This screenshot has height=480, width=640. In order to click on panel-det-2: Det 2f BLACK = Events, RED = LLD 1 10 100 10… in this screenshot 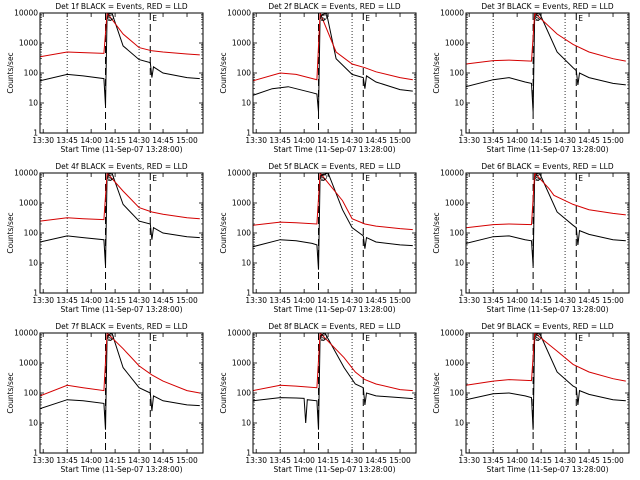, I will do `click(318, 78)`.